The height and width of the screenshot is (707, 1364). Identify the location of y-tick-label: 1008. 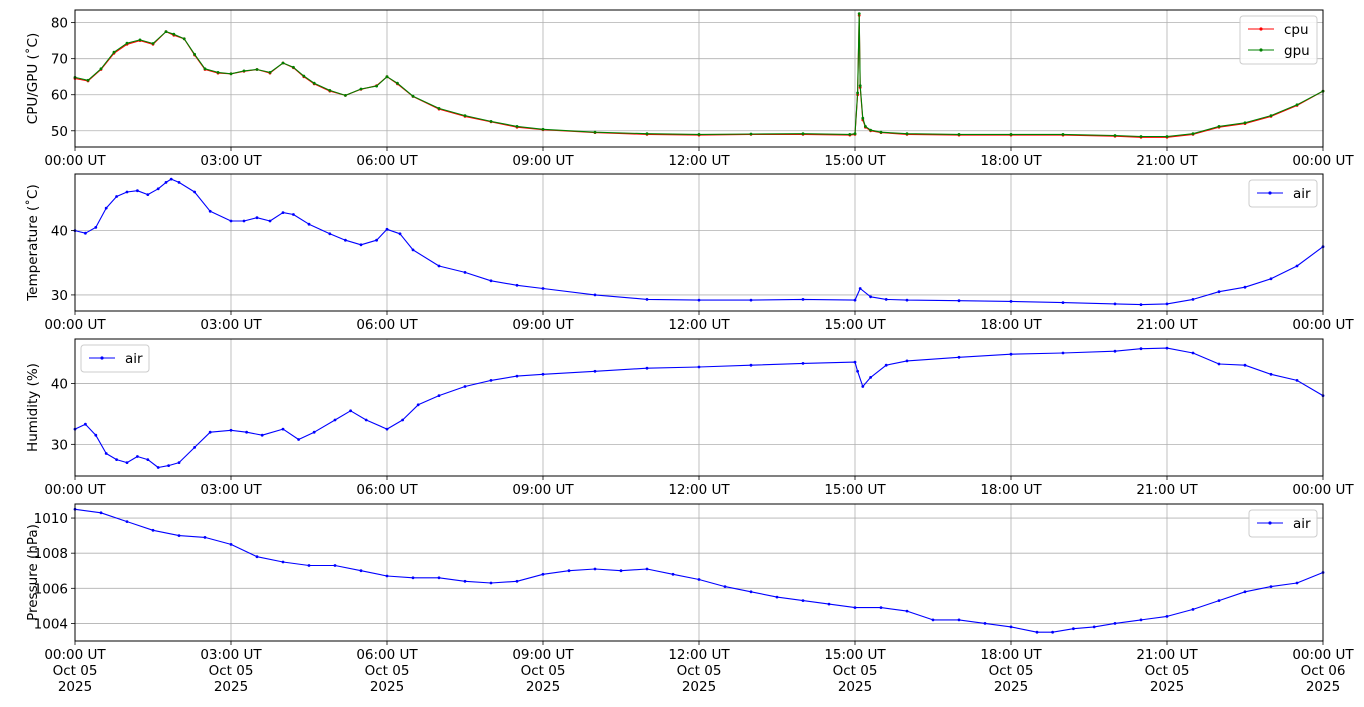
(51, 554).